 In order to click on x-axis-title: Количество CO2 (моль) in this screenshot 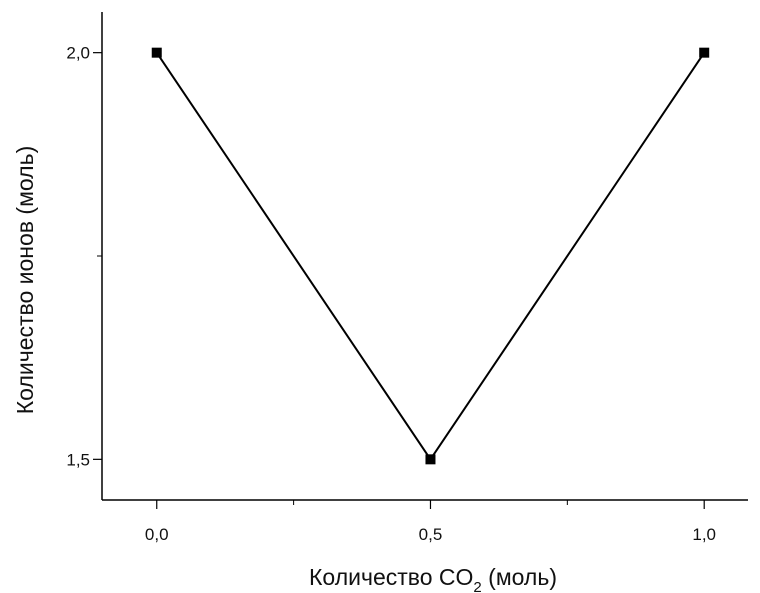, I will do `click(433, 578)`.